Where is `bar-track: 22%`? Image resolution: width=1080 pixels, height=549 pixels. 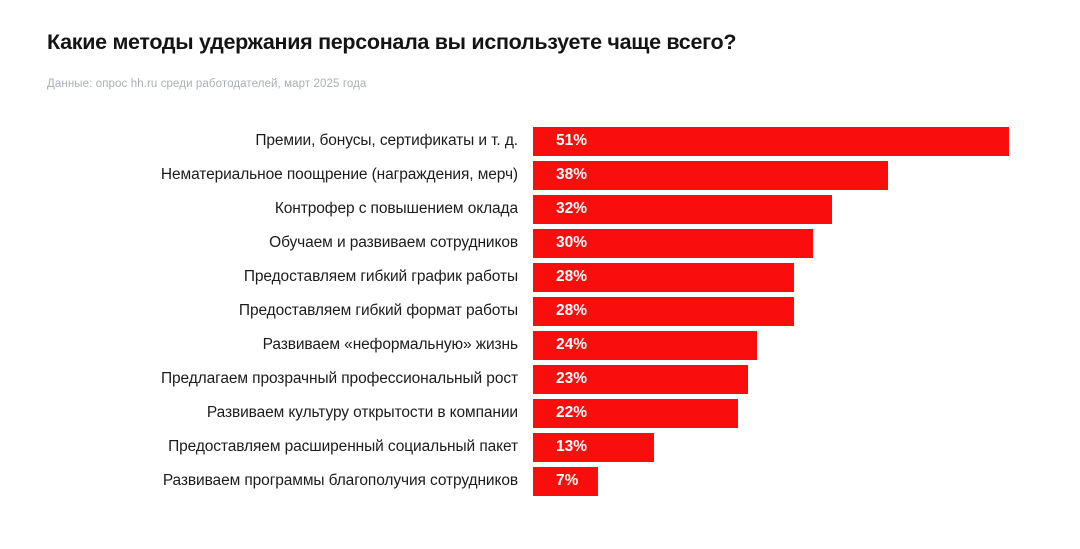
bar-track: 22% is located at coordinates (771, 413).